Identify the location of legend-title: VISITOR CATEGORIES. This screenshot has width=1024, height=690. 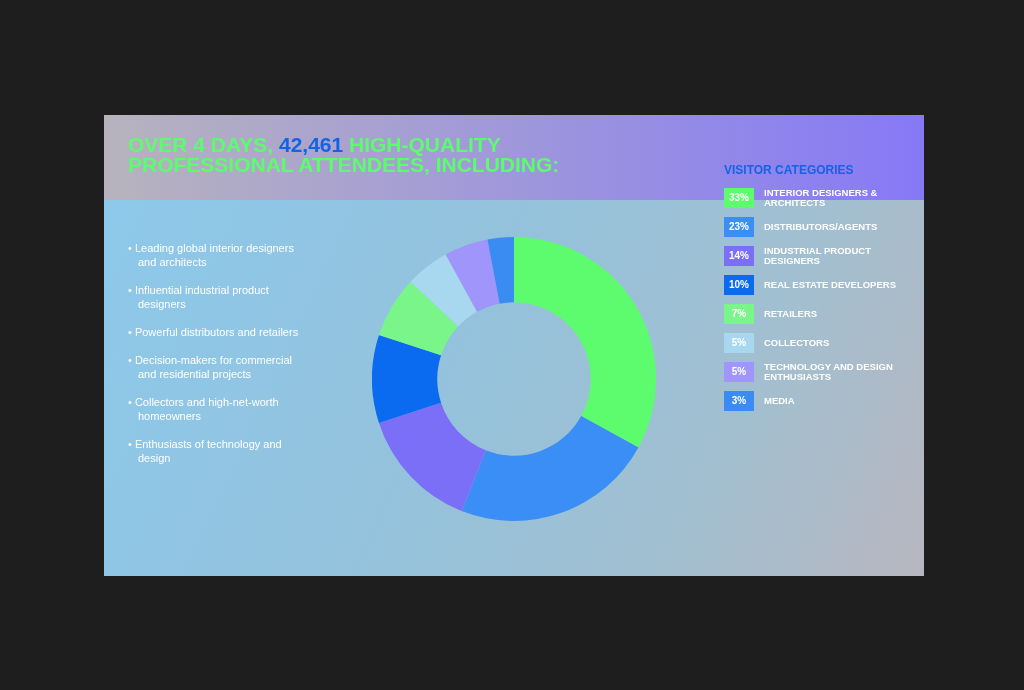
(789, 170).